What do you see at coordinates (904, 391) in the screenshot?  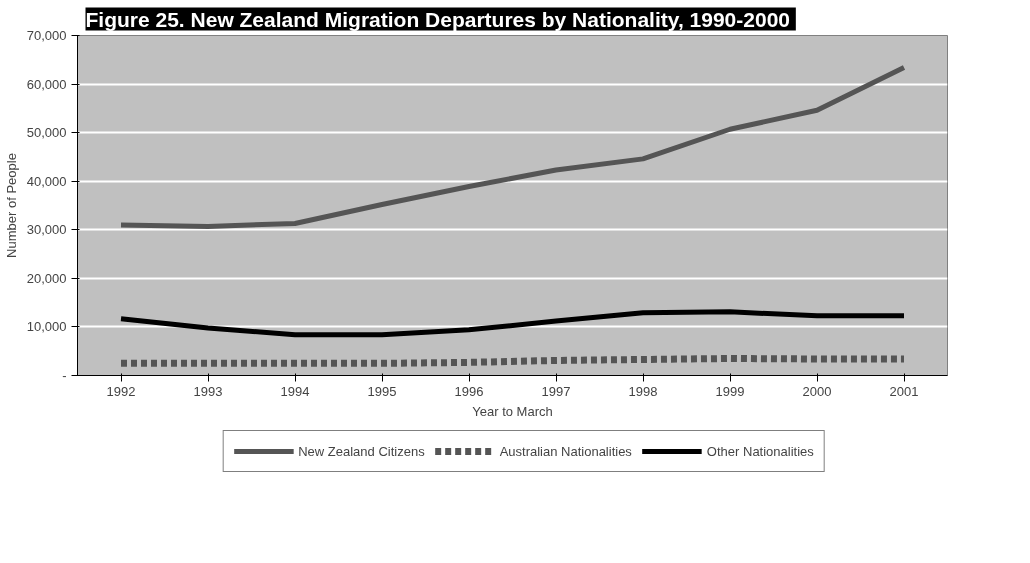 I see `x-tick-label: 2001` at bounding box center [904, 391].